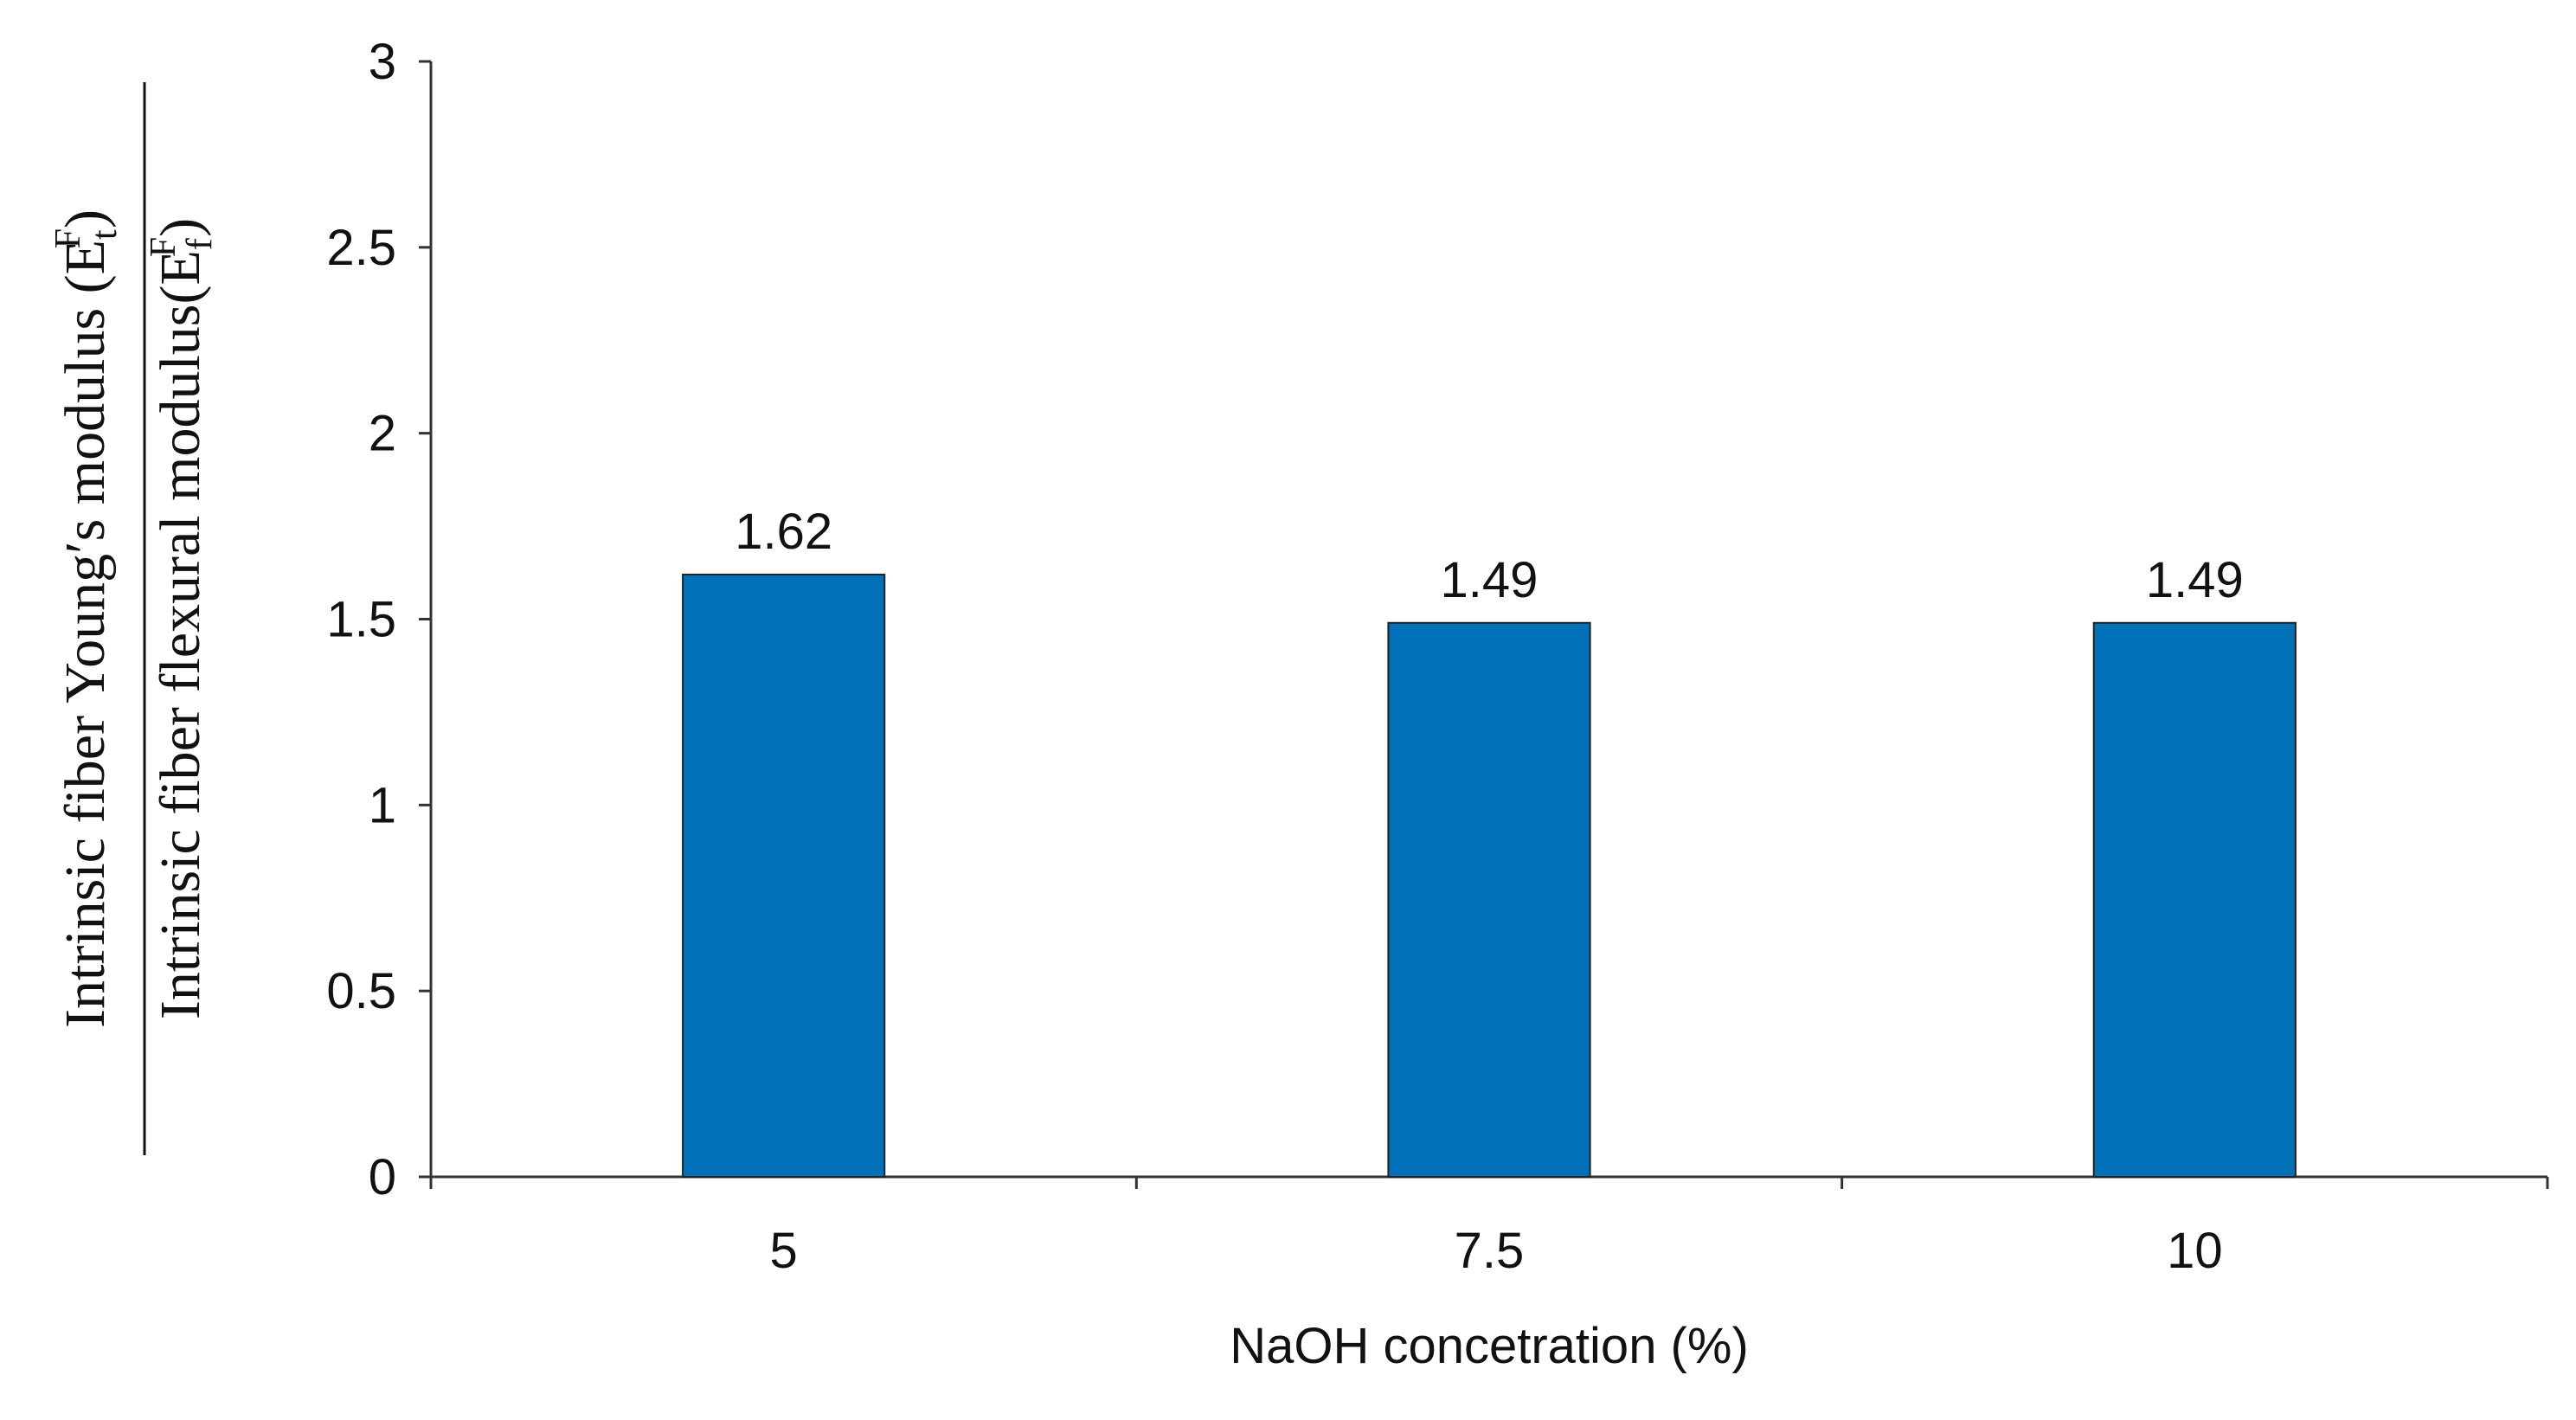 The image size is (2576, 1420). I want to click on y-tick-label: 0.5, so click(361, 991).